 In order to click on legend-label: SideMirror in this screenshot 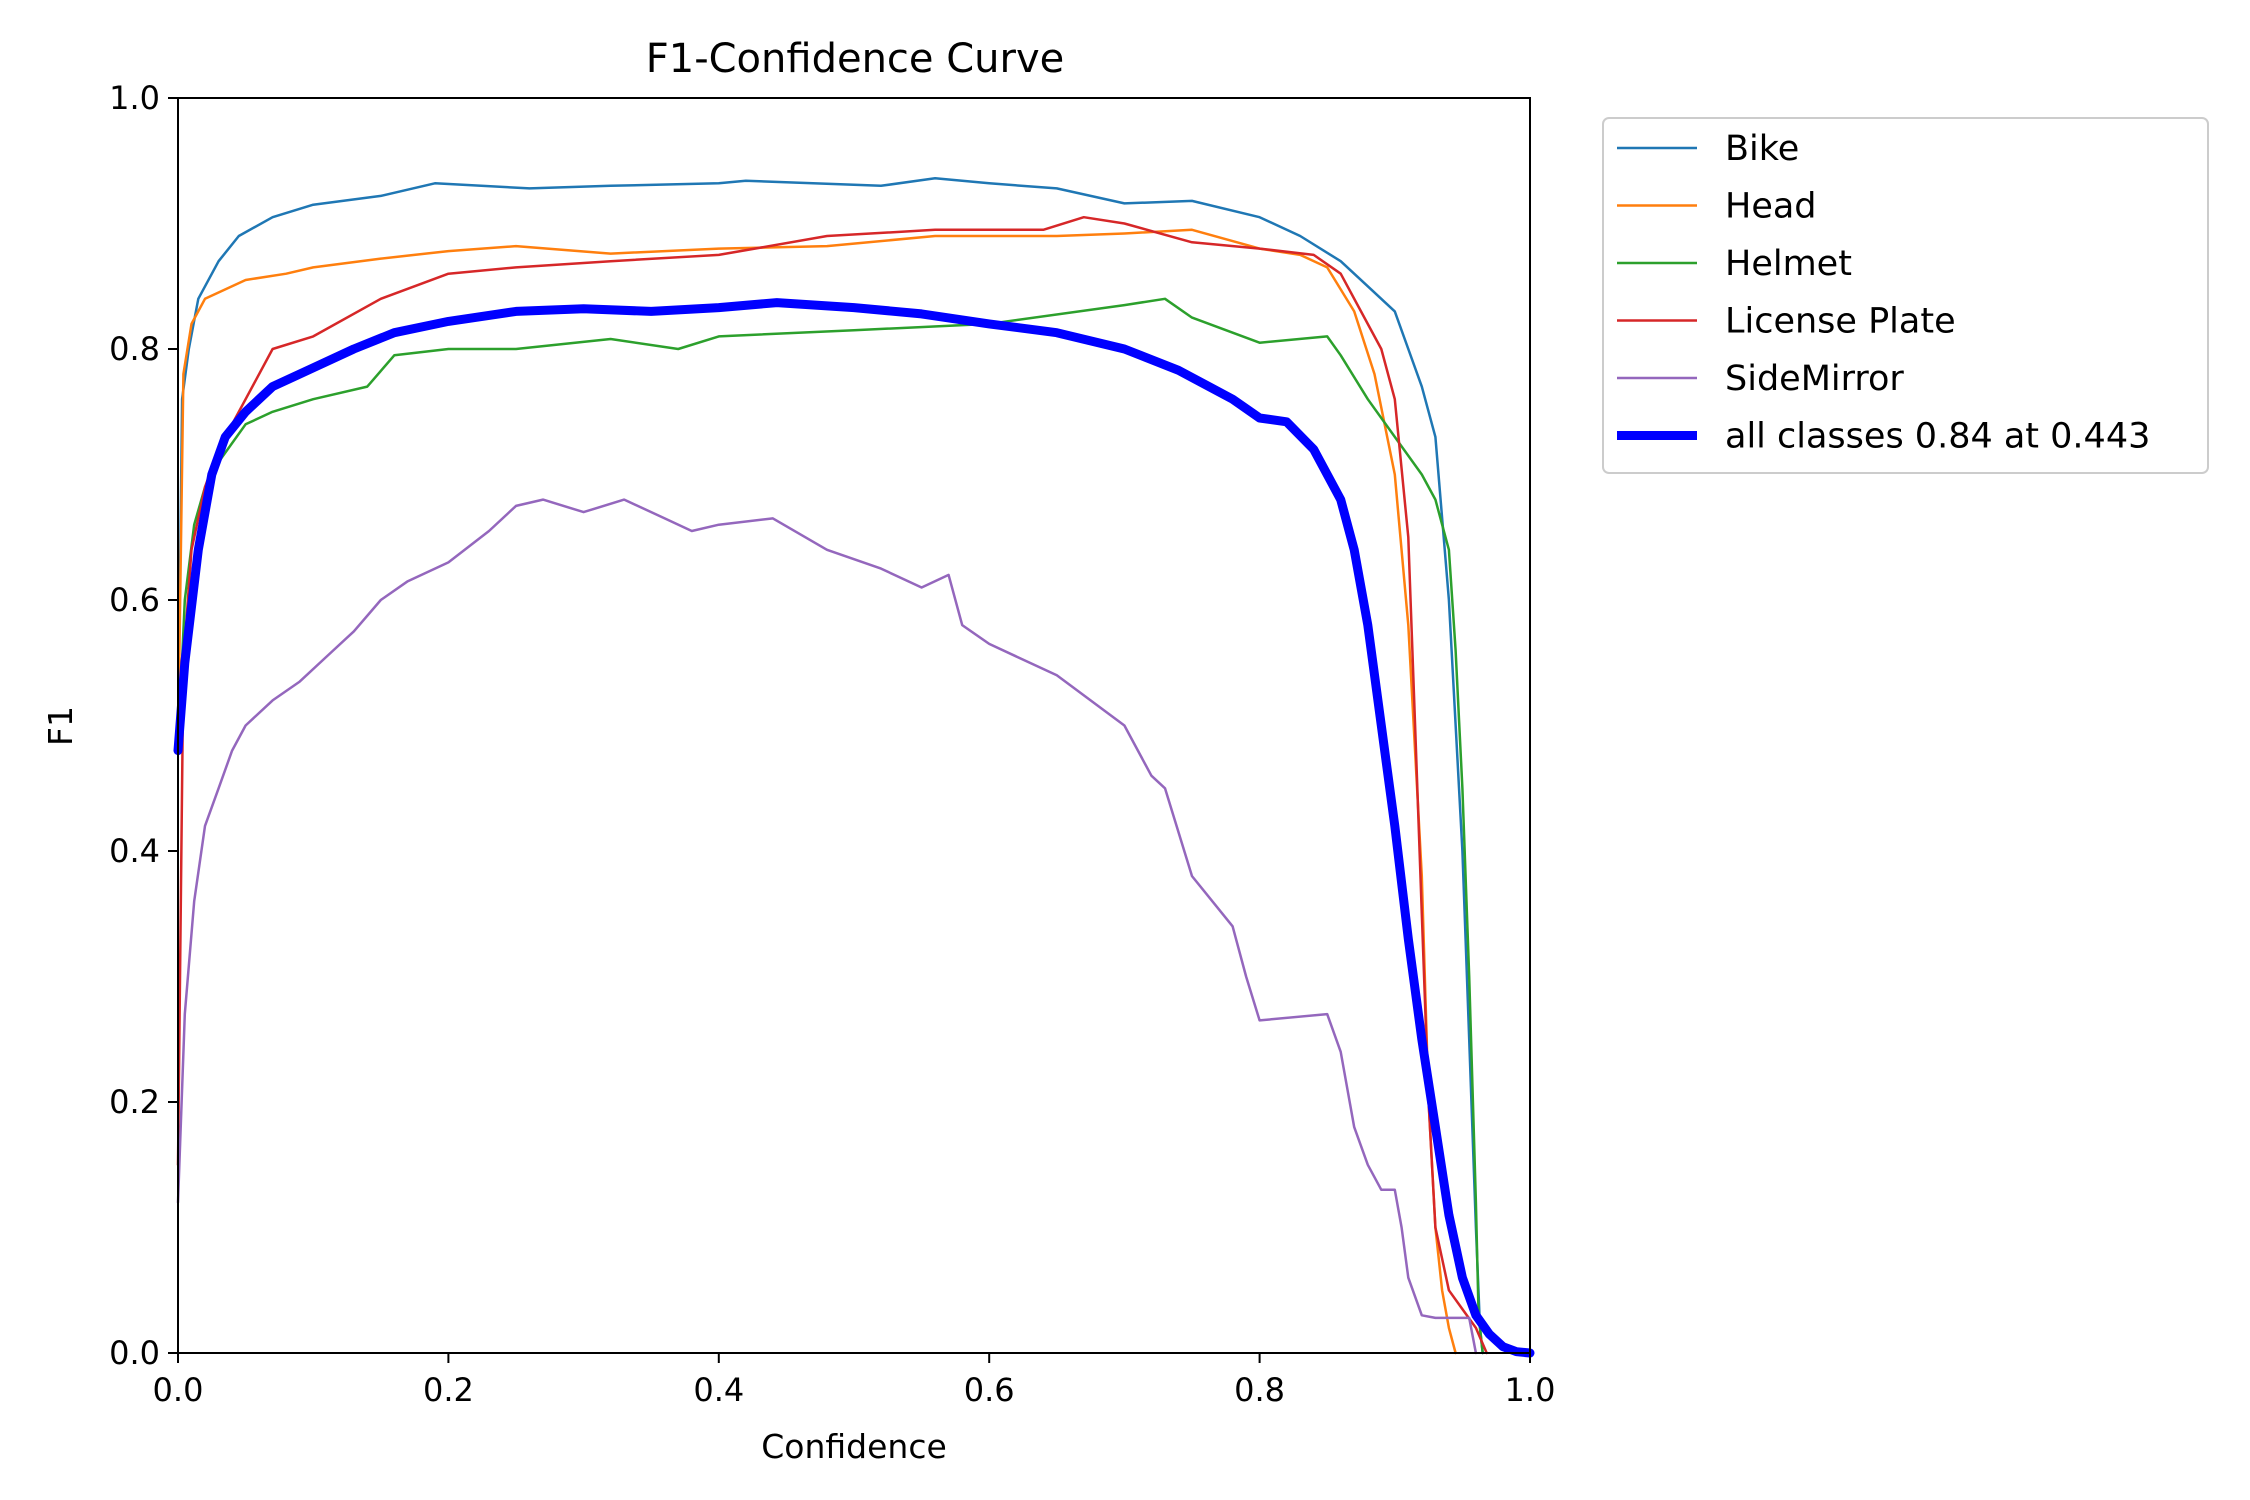, I will do `click(1814, 379)`.